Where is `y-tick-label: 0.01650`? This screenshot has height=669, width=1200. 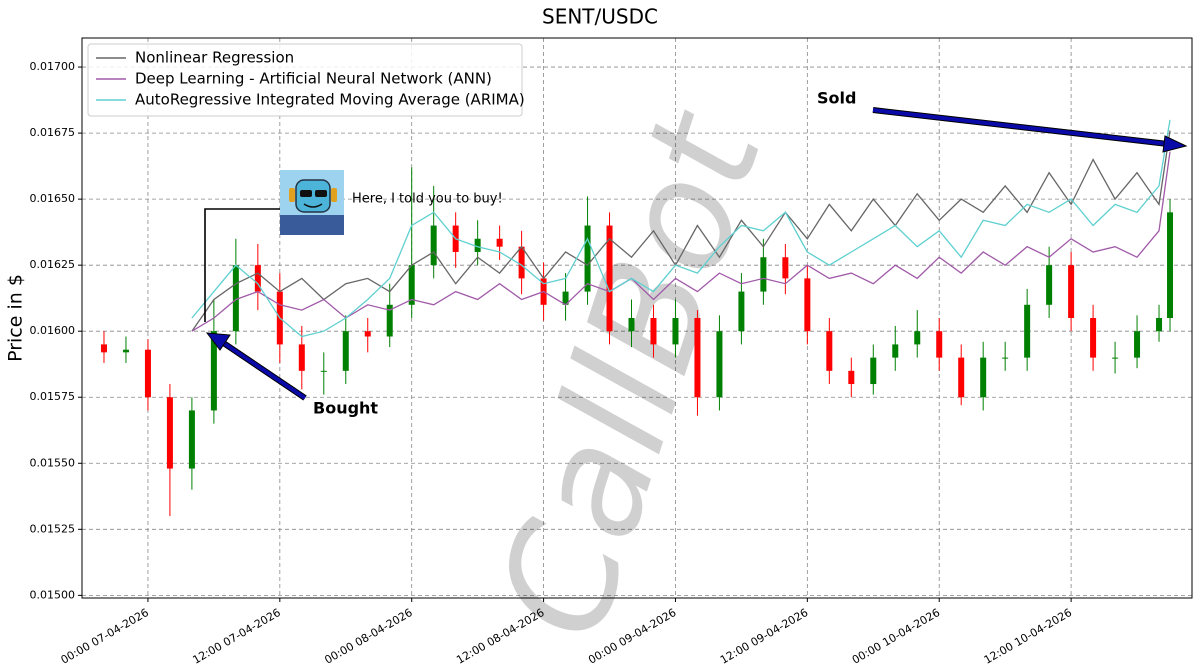 y-tick-label: 0.01650 is located at coordinates (53, 198).